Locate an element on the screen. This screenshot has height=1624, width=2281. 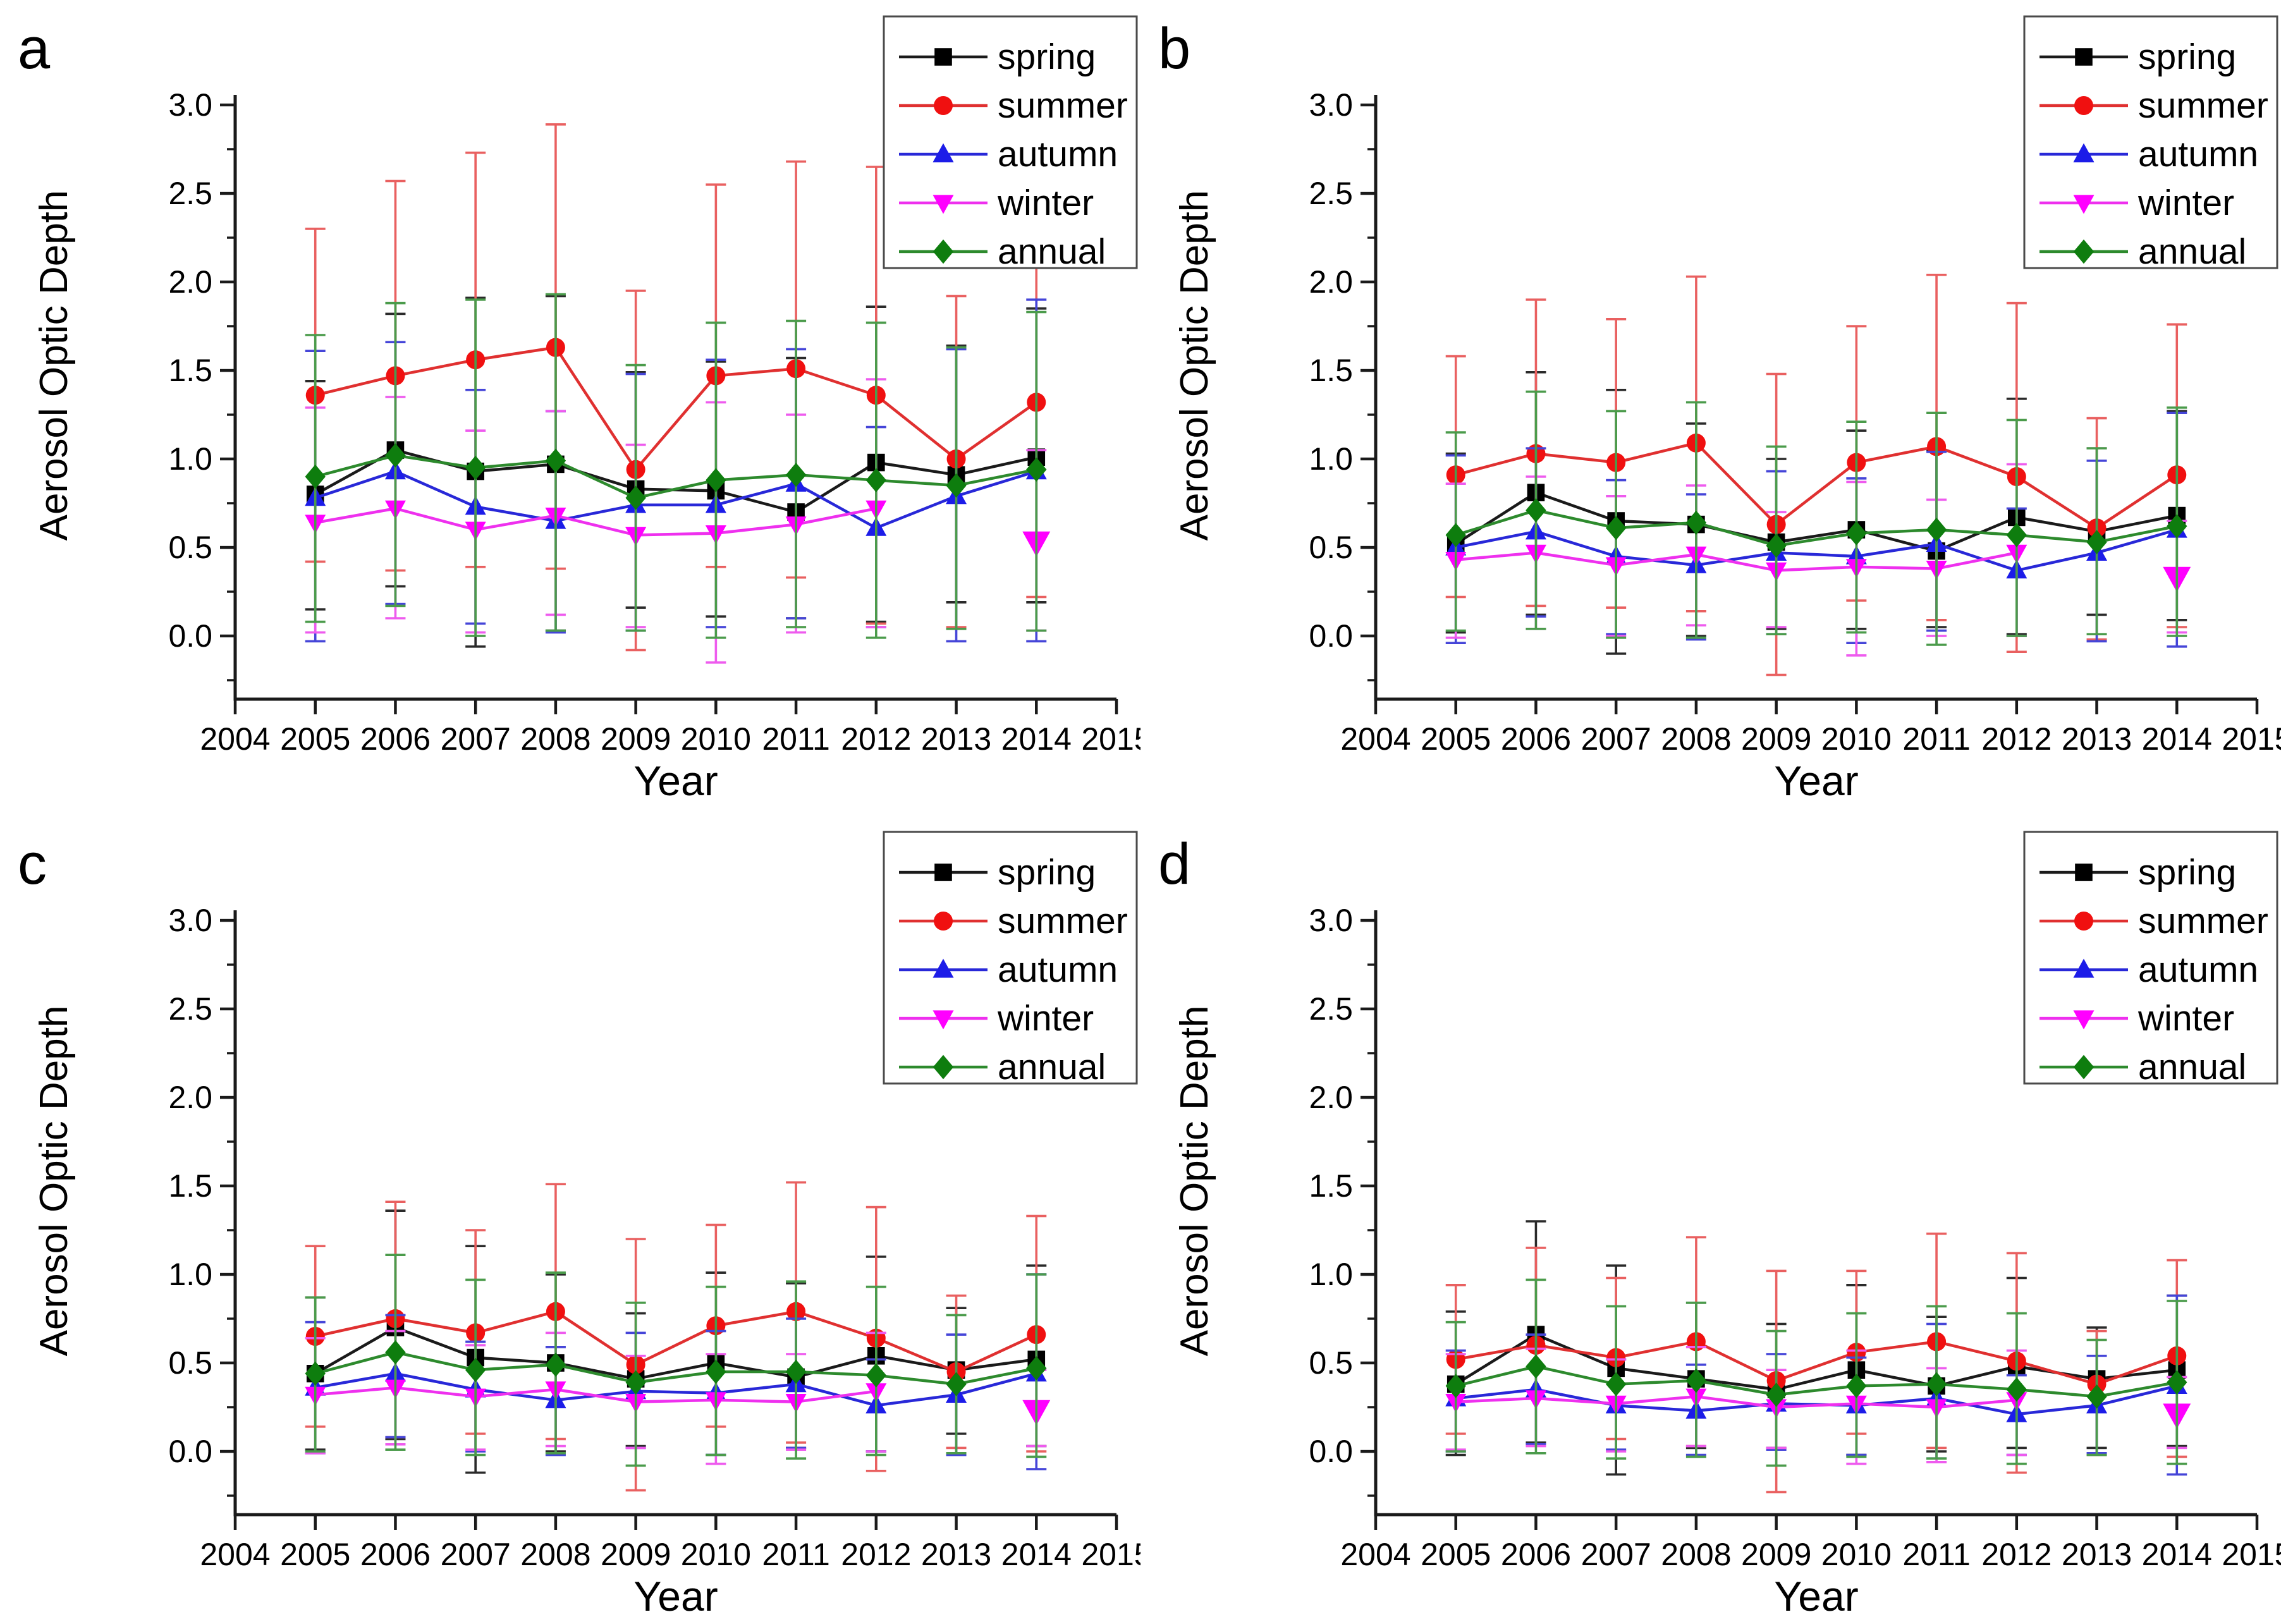
y-tick-label: 0.0 is located at coordinates (190, 1451).